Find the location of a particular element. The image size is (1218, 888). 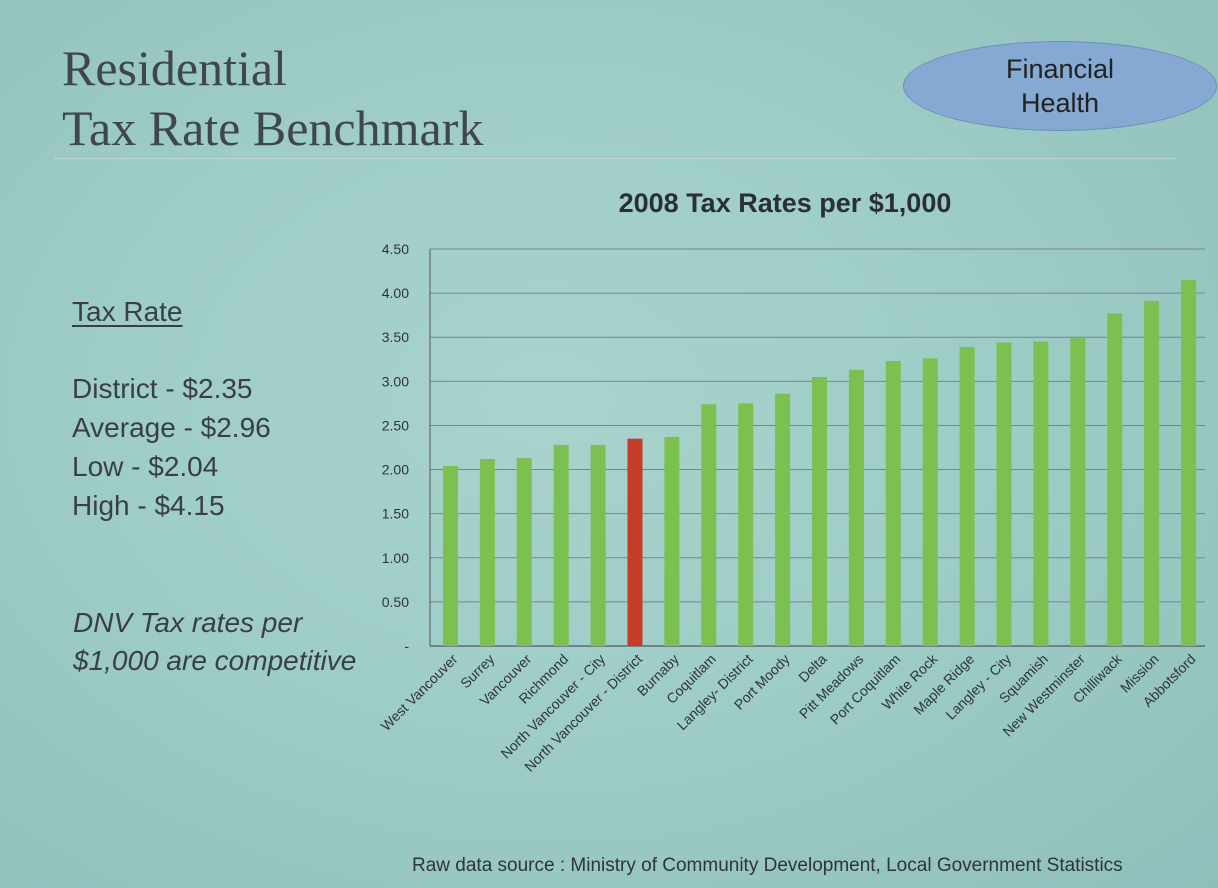

y-tick-label: - is located at coordinates (406, 646).